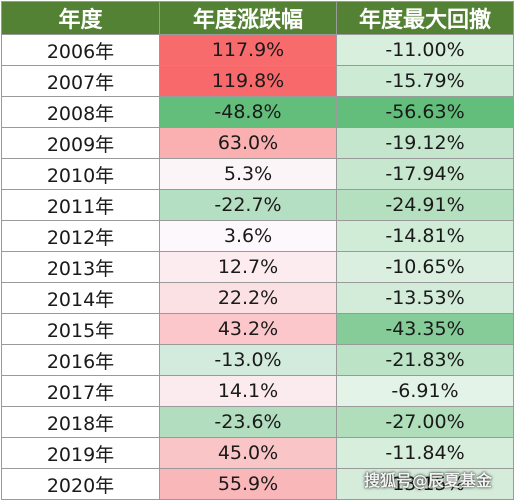 The height and width of the screenshot is (500, 514). Describe the element at coordinates (248, 391) in the screenshot. I see `annual-change-cell: 14.1%` at that location.